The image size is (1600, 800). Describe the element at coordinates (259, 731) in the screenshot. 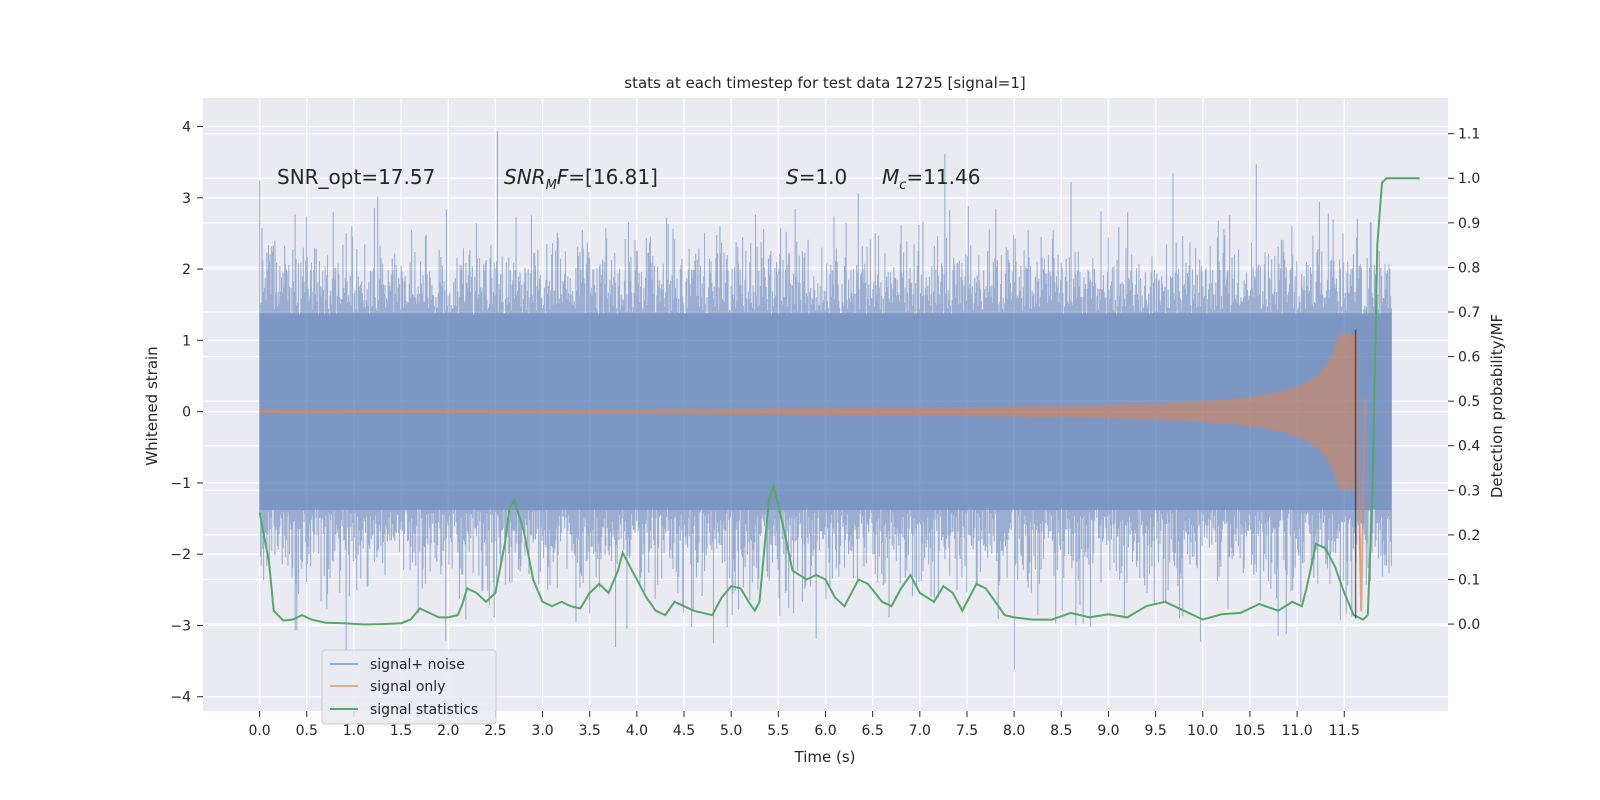

I see `x-tick-label: 0.0` at that location.